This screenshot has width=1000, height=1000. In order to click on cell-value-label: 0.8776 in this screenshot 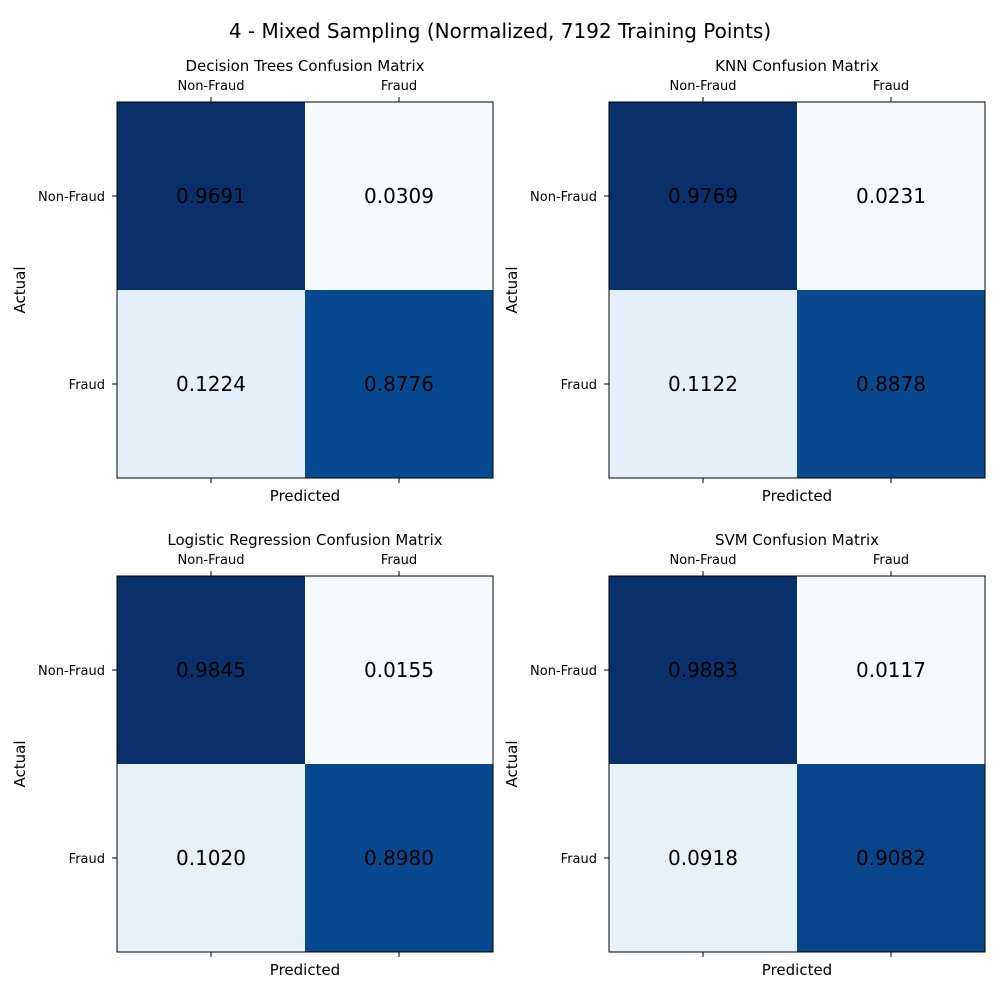, I will do `click(399, 384)`.